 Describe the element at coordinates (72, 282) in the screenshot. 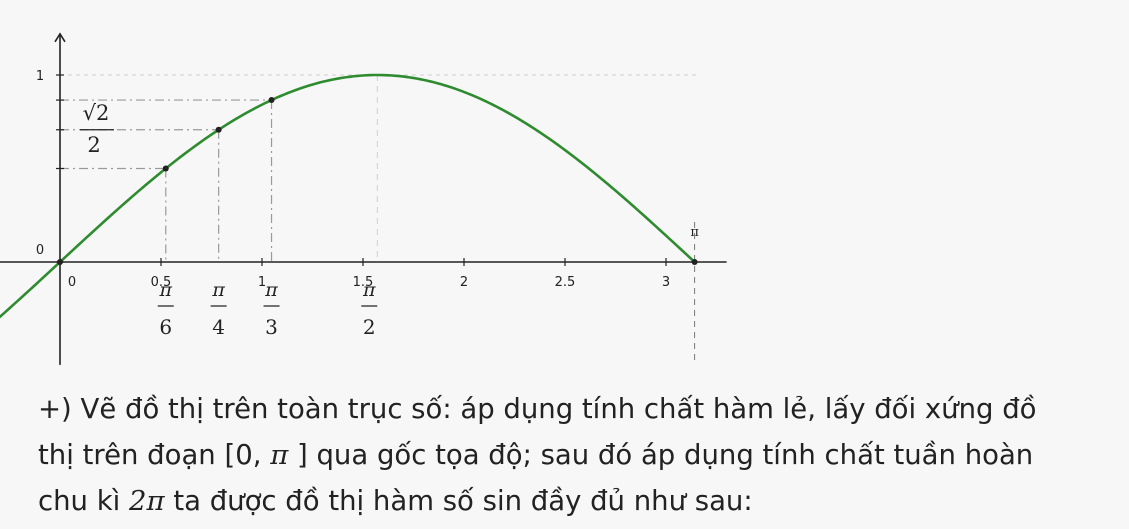

I see `x-tick-label-0: 0` at that location.